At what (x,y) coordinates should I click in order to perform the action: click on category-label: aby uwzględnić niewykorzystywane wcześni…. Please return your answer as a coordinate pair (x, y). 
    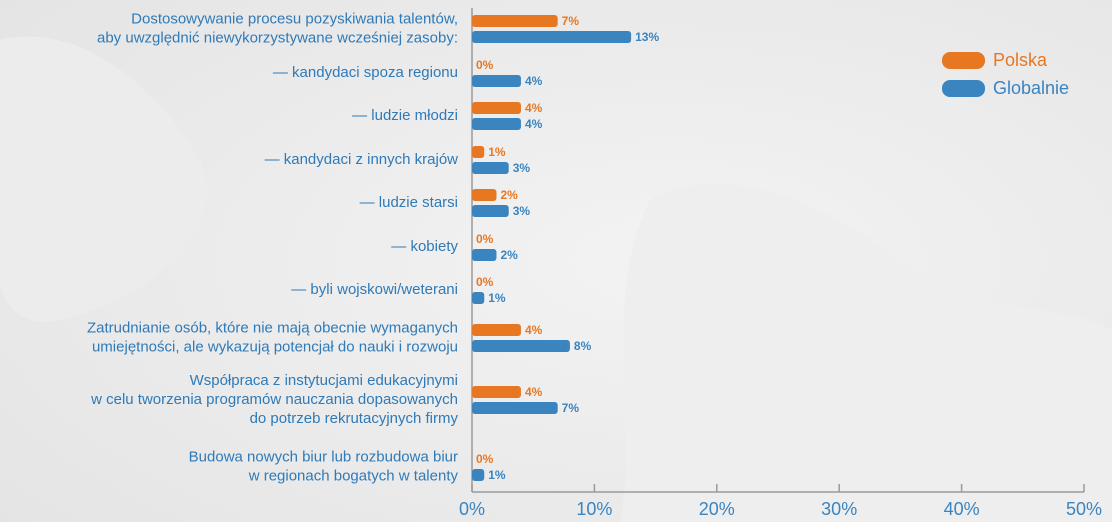
    Looking at the image, I should click on (277, 37).